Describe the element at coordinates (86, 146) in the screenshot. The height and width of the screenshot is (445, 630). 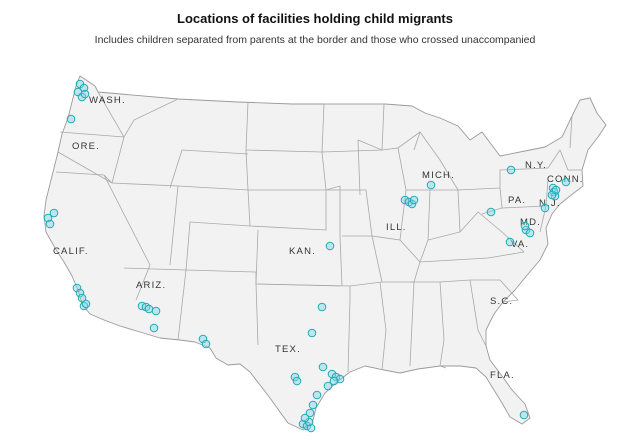
I see `state-label-or: ORE.` at that location.